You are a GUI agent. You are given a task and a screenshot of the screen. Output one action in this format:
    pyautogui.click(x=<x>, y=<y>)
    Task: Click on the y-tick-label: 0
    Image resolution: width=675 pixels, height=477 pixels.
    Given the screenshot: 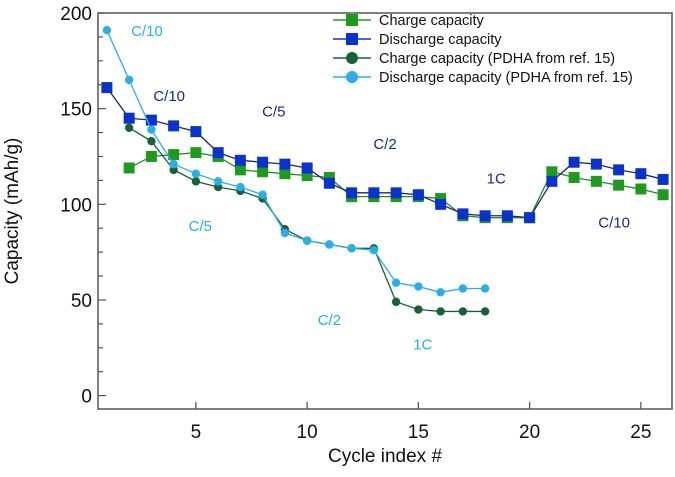 What is the action you would take?
    pyautogui.click(x=86, y=397)
    